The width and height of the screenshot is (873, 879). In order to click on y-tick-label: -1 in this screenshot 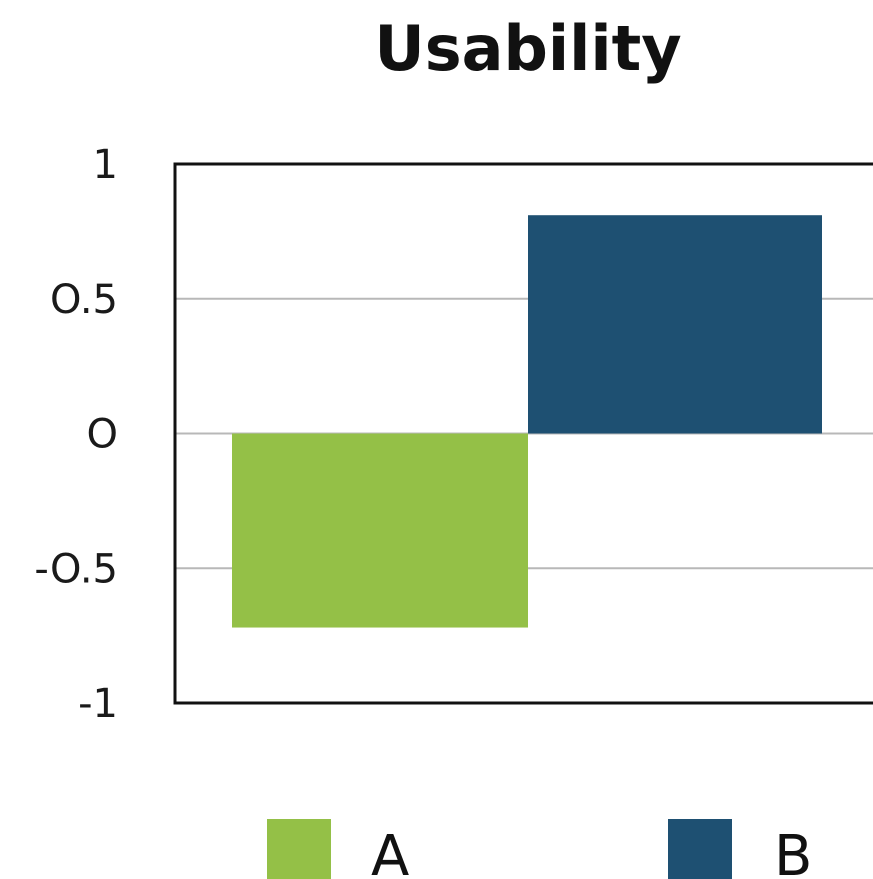, I will do `click(98, 704)`.